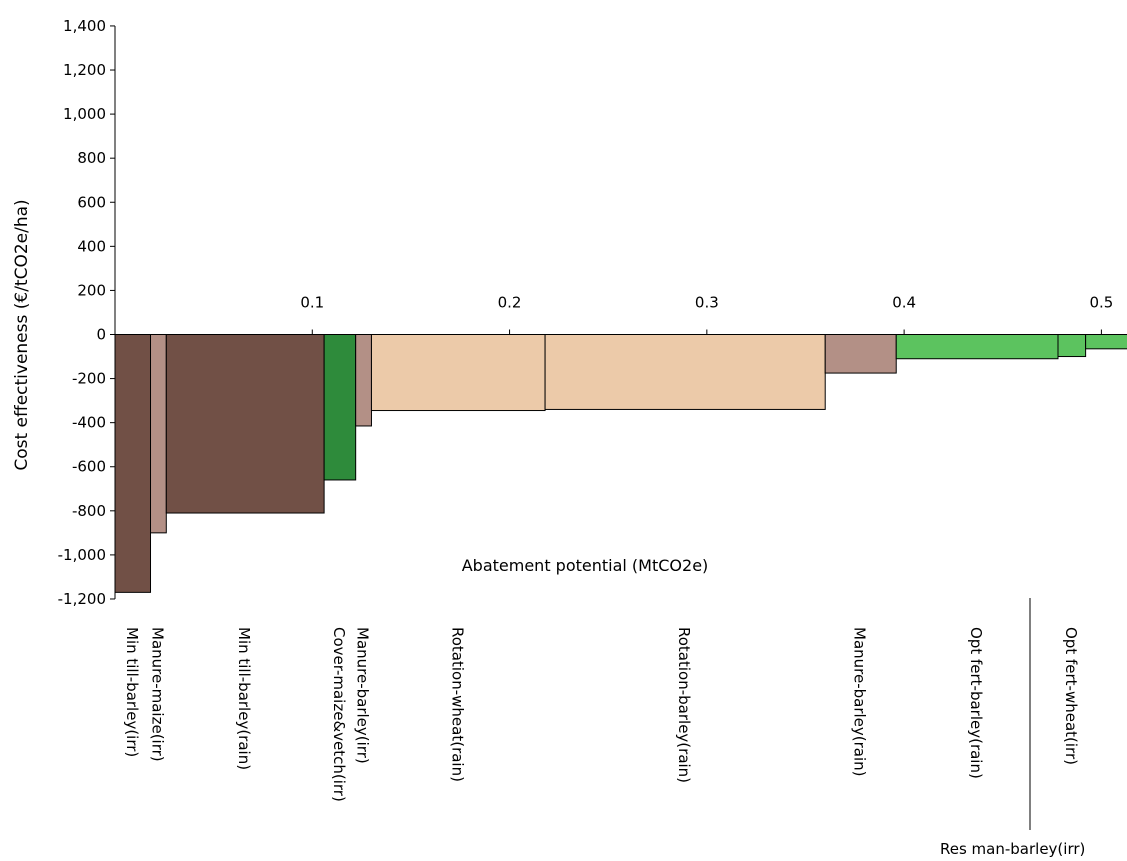  What do you see at coordinates (132, 692) in the screenshot?
I see `bar-label: Min till-barley(irr)` at bounding box center [132, 692].